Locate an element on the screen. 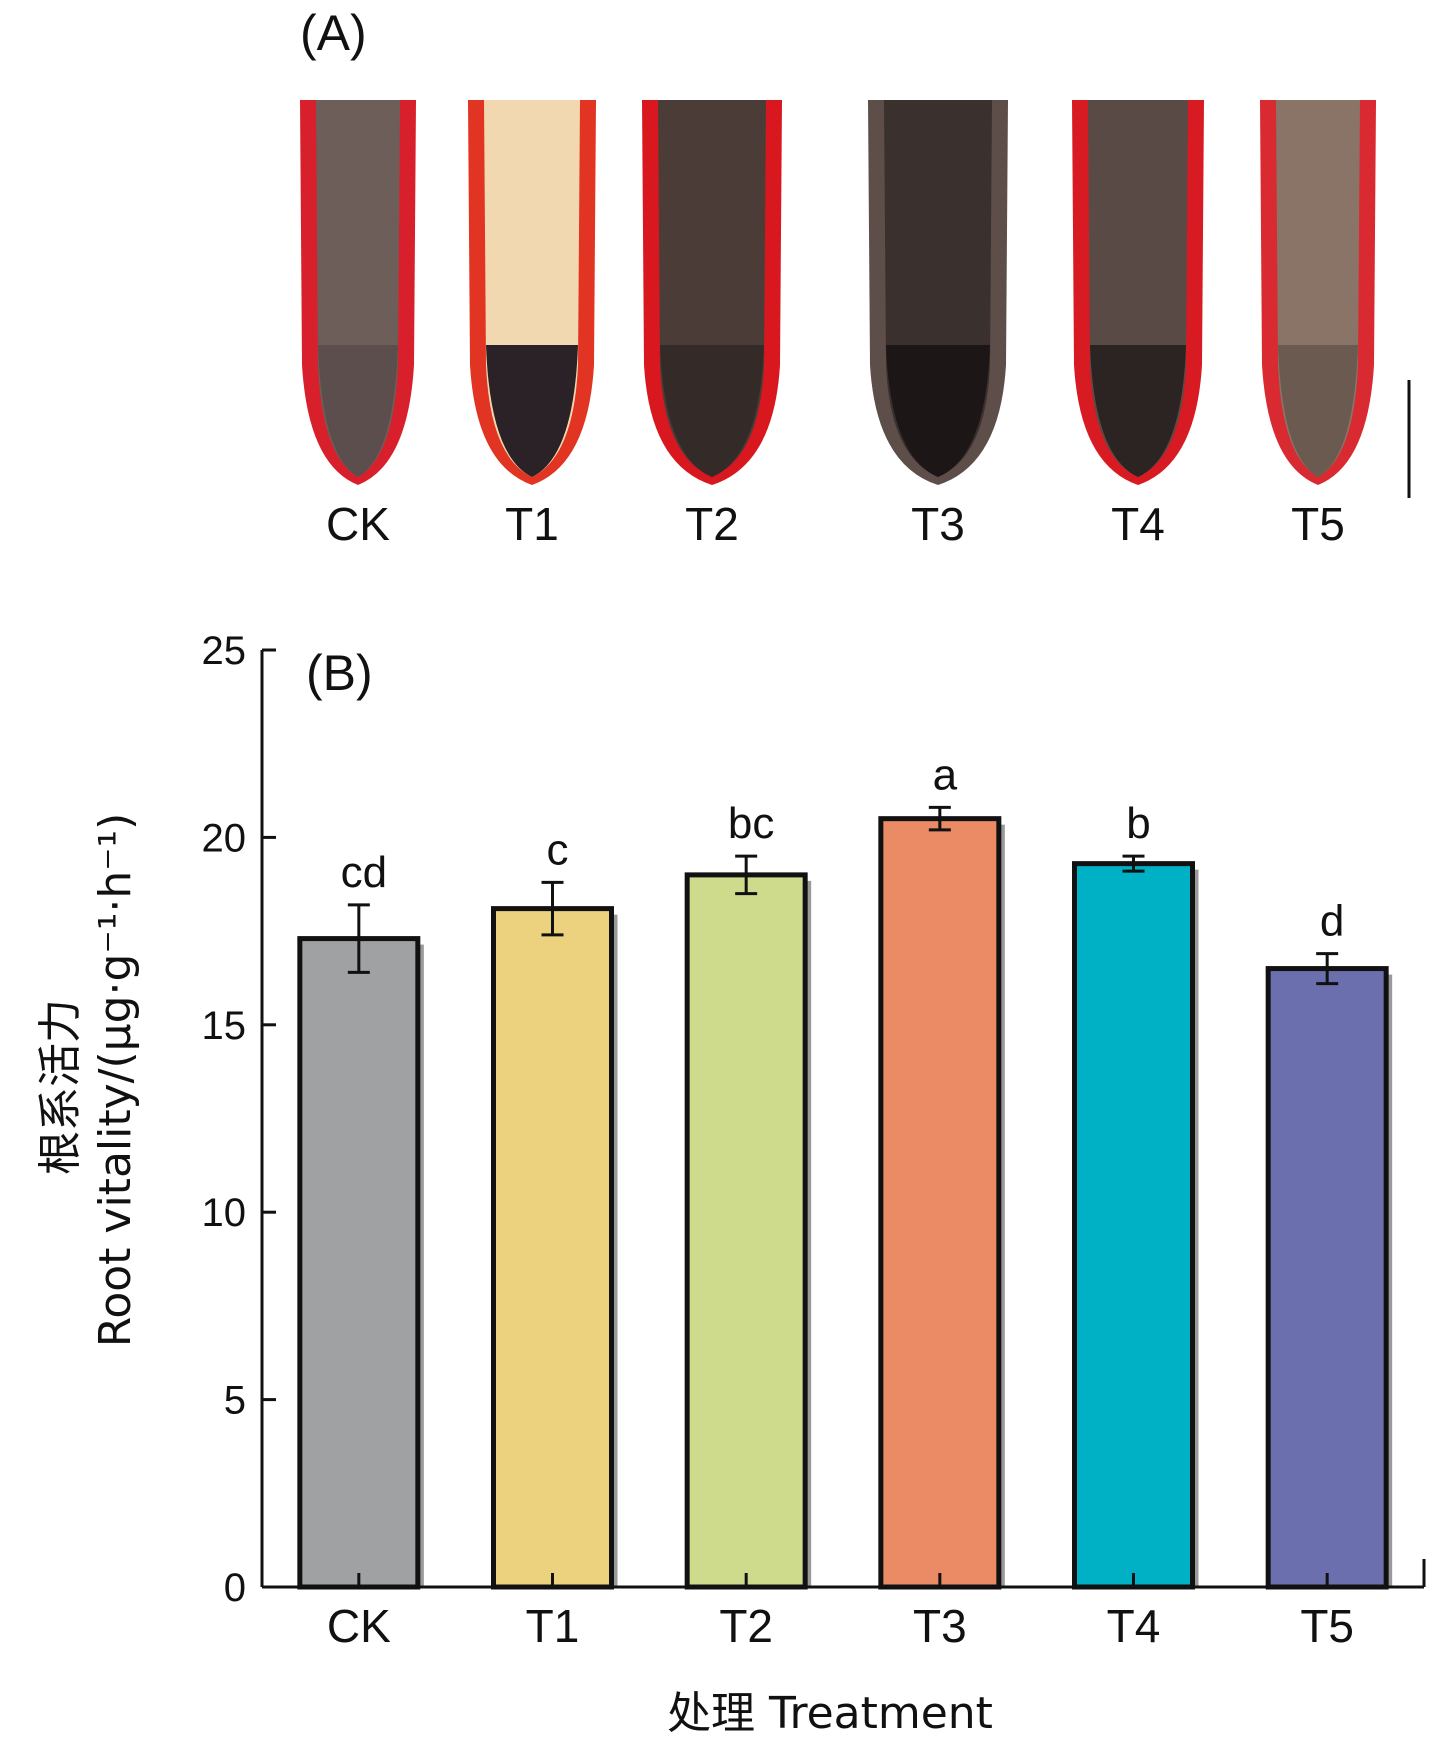 The image size is (1430, 1744). x-tick-label-ck: CK is located at coordinates (359, 1626).